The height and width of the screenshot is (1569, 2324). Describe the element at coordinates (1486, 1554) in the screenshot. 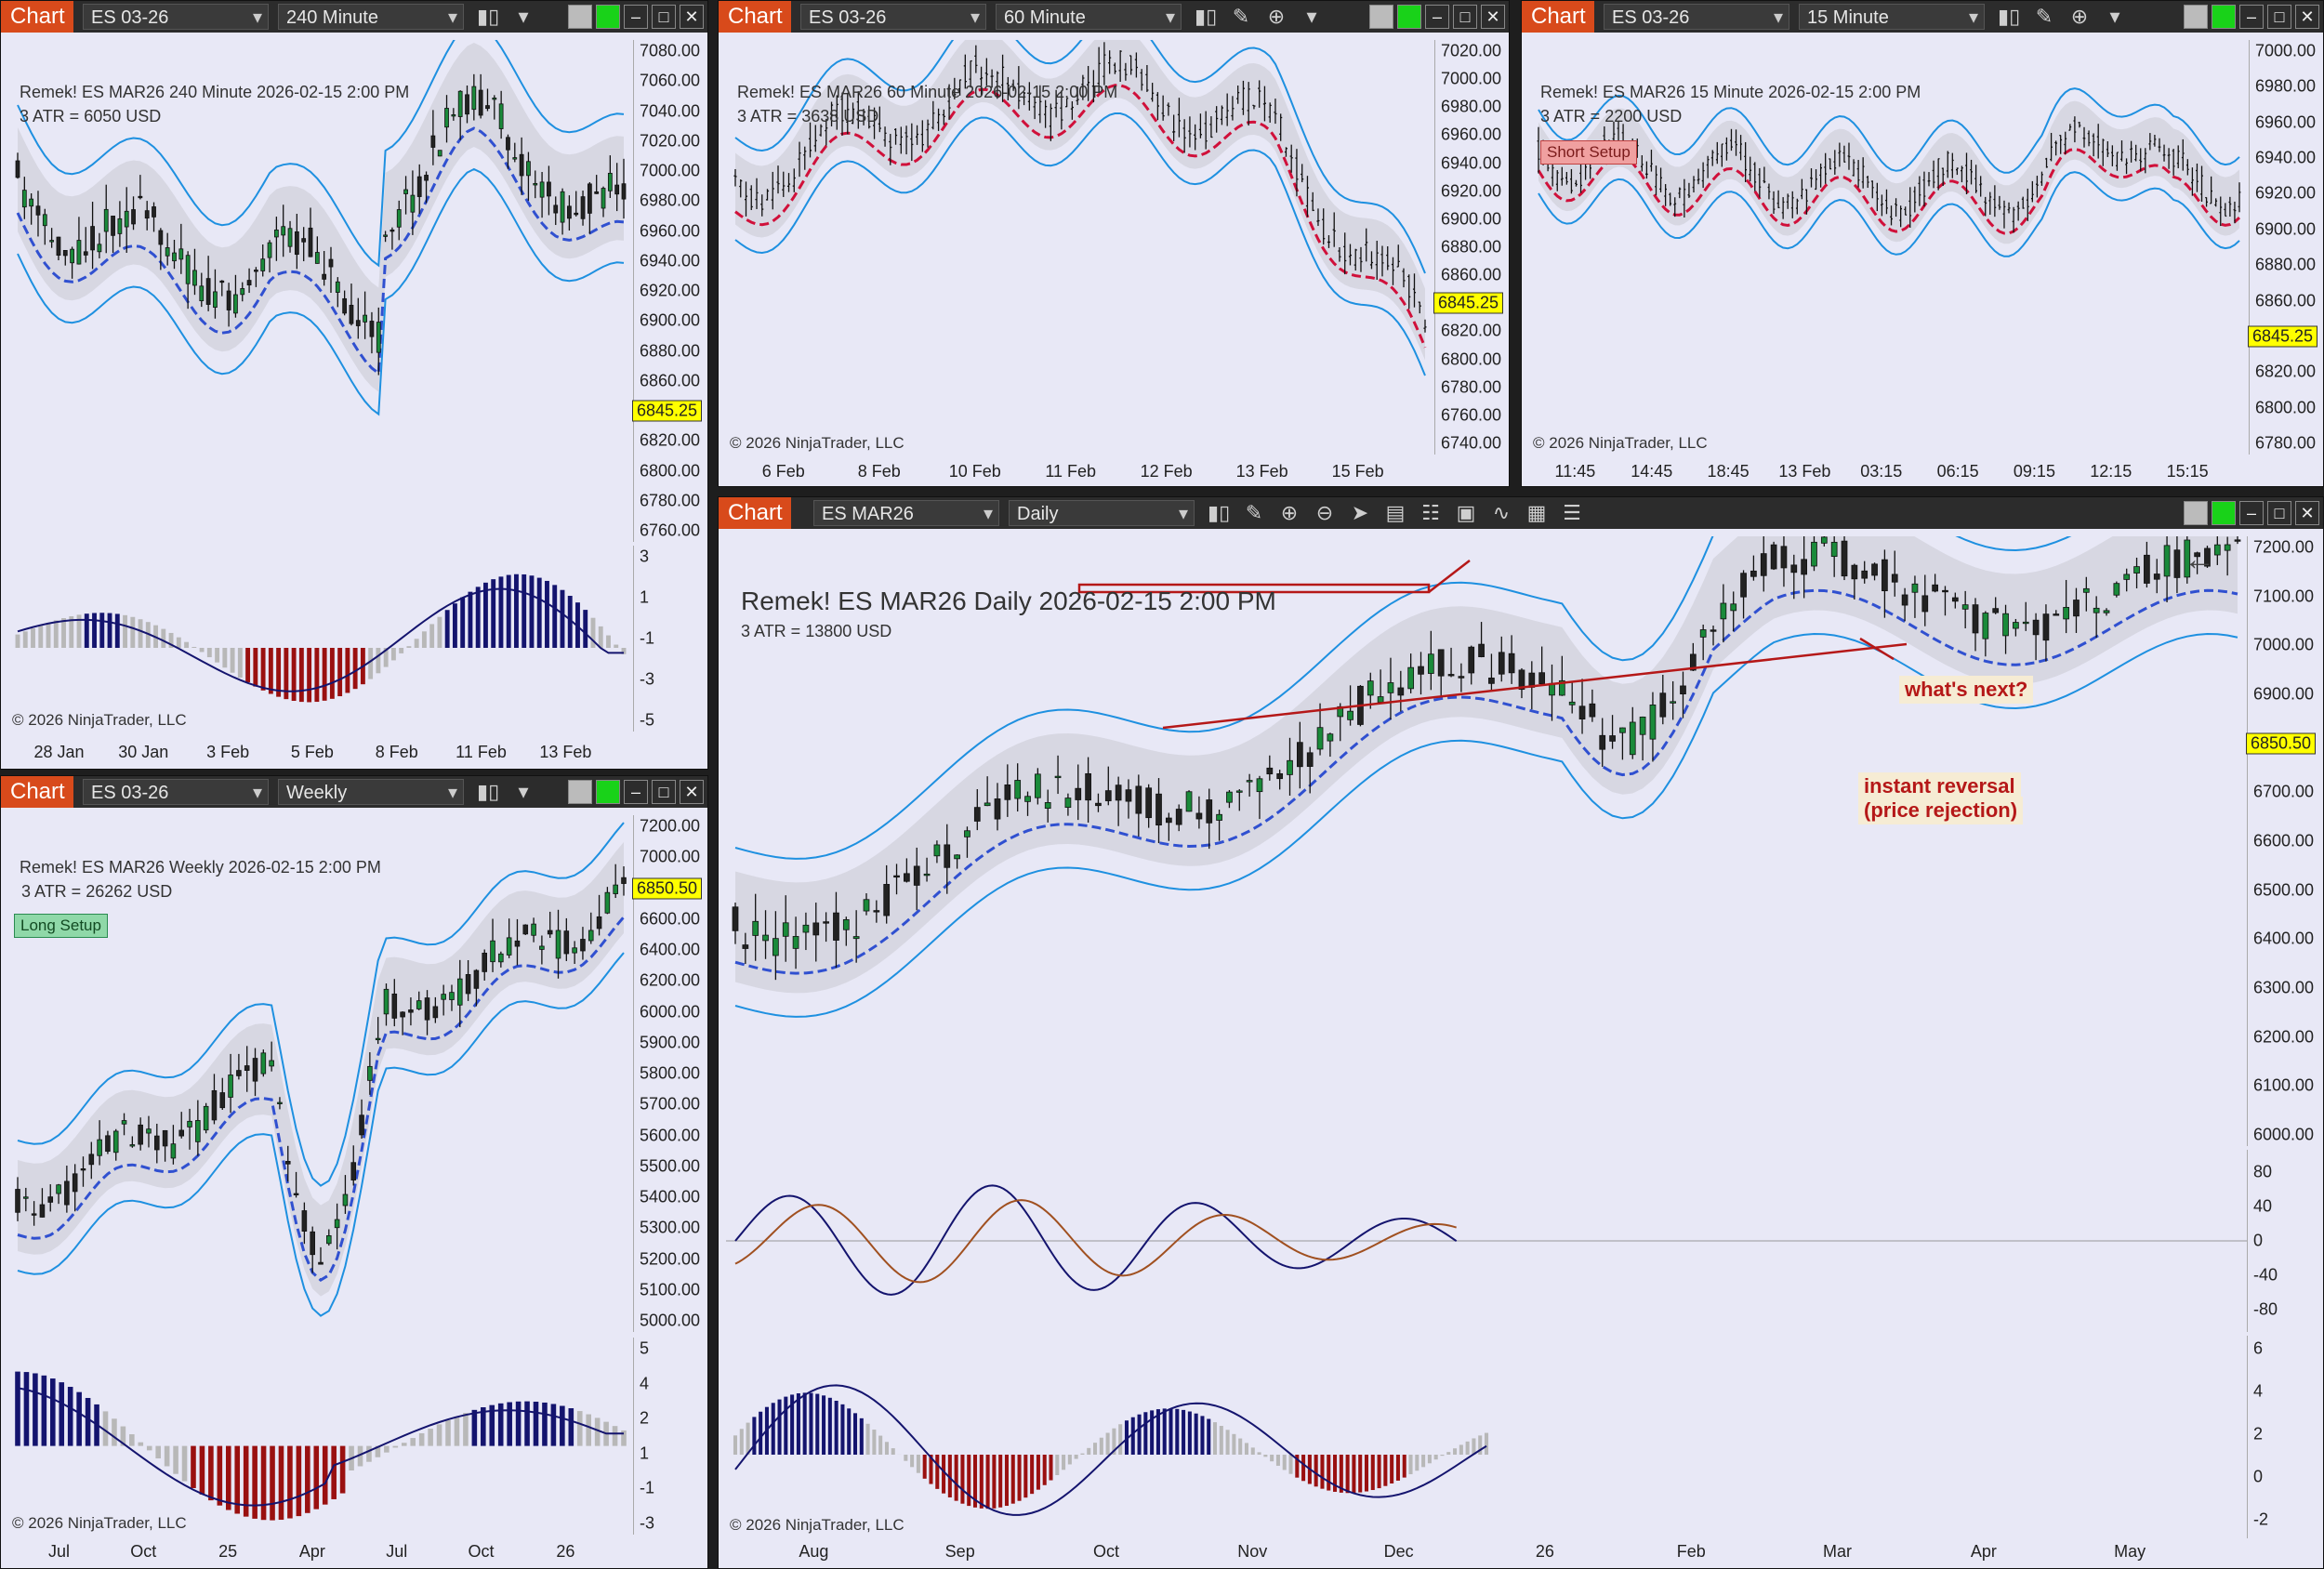

I see `time-axis: Aug Sep Oct Nov Dec 26 Feb Mar Apr May` at that location.